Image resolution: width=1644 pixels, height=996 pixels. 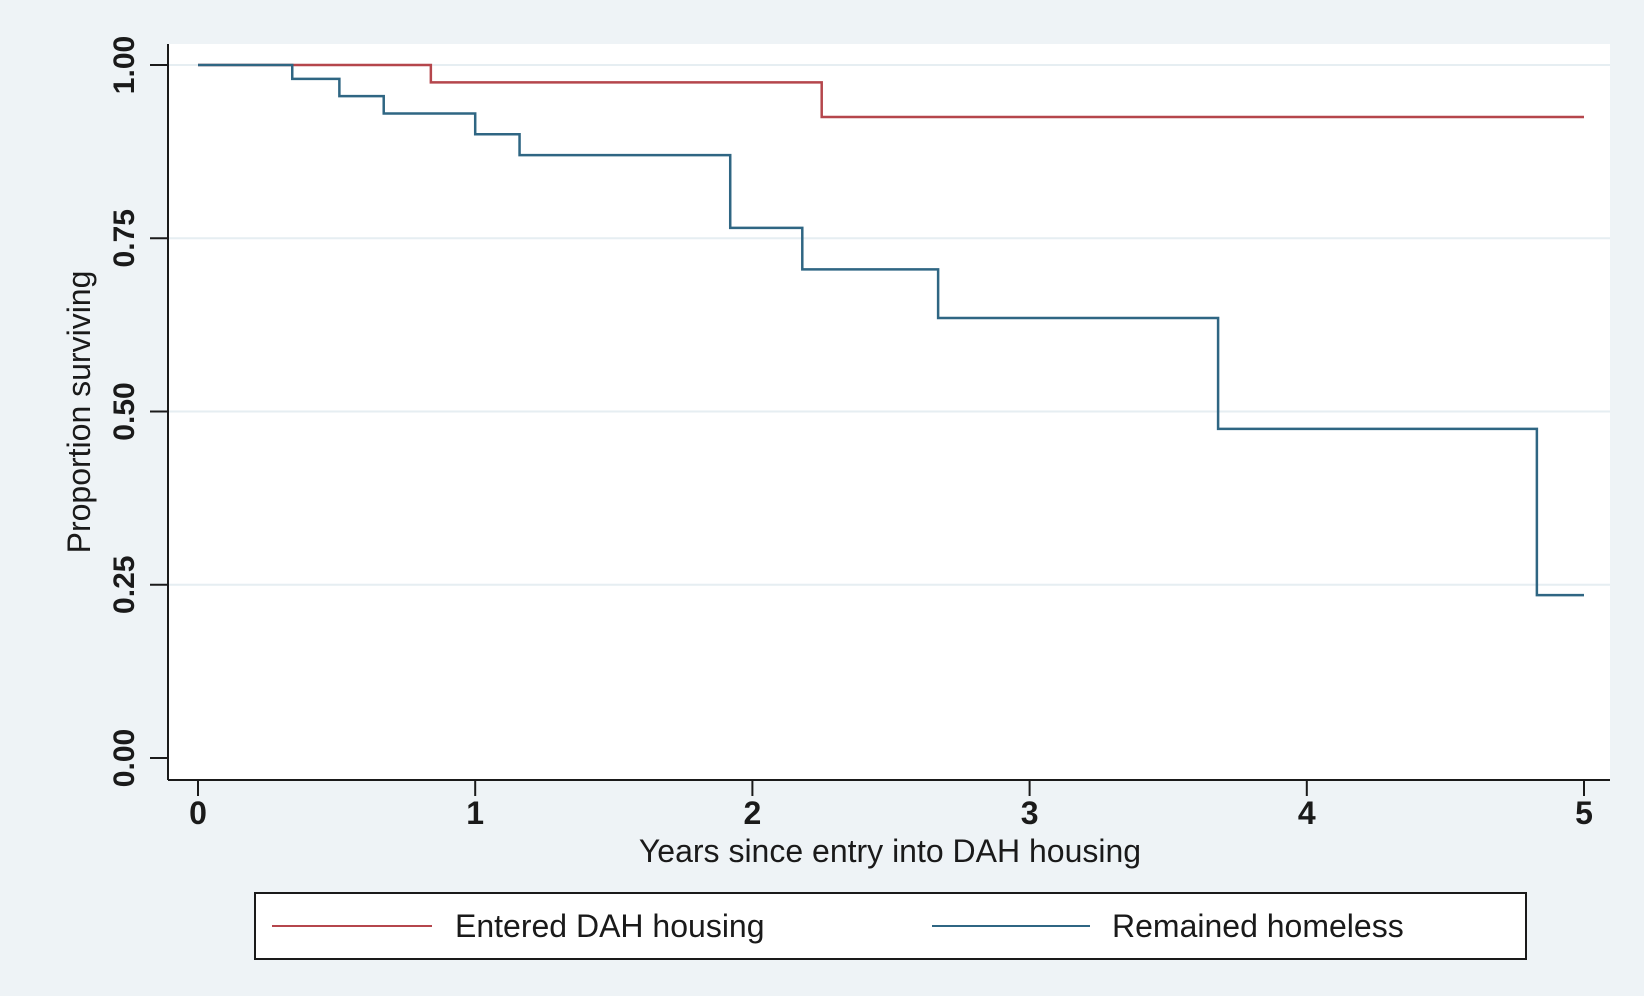 I want to click on legend: Entered DAH housing Remained homeless, so click(x=890, y=926).